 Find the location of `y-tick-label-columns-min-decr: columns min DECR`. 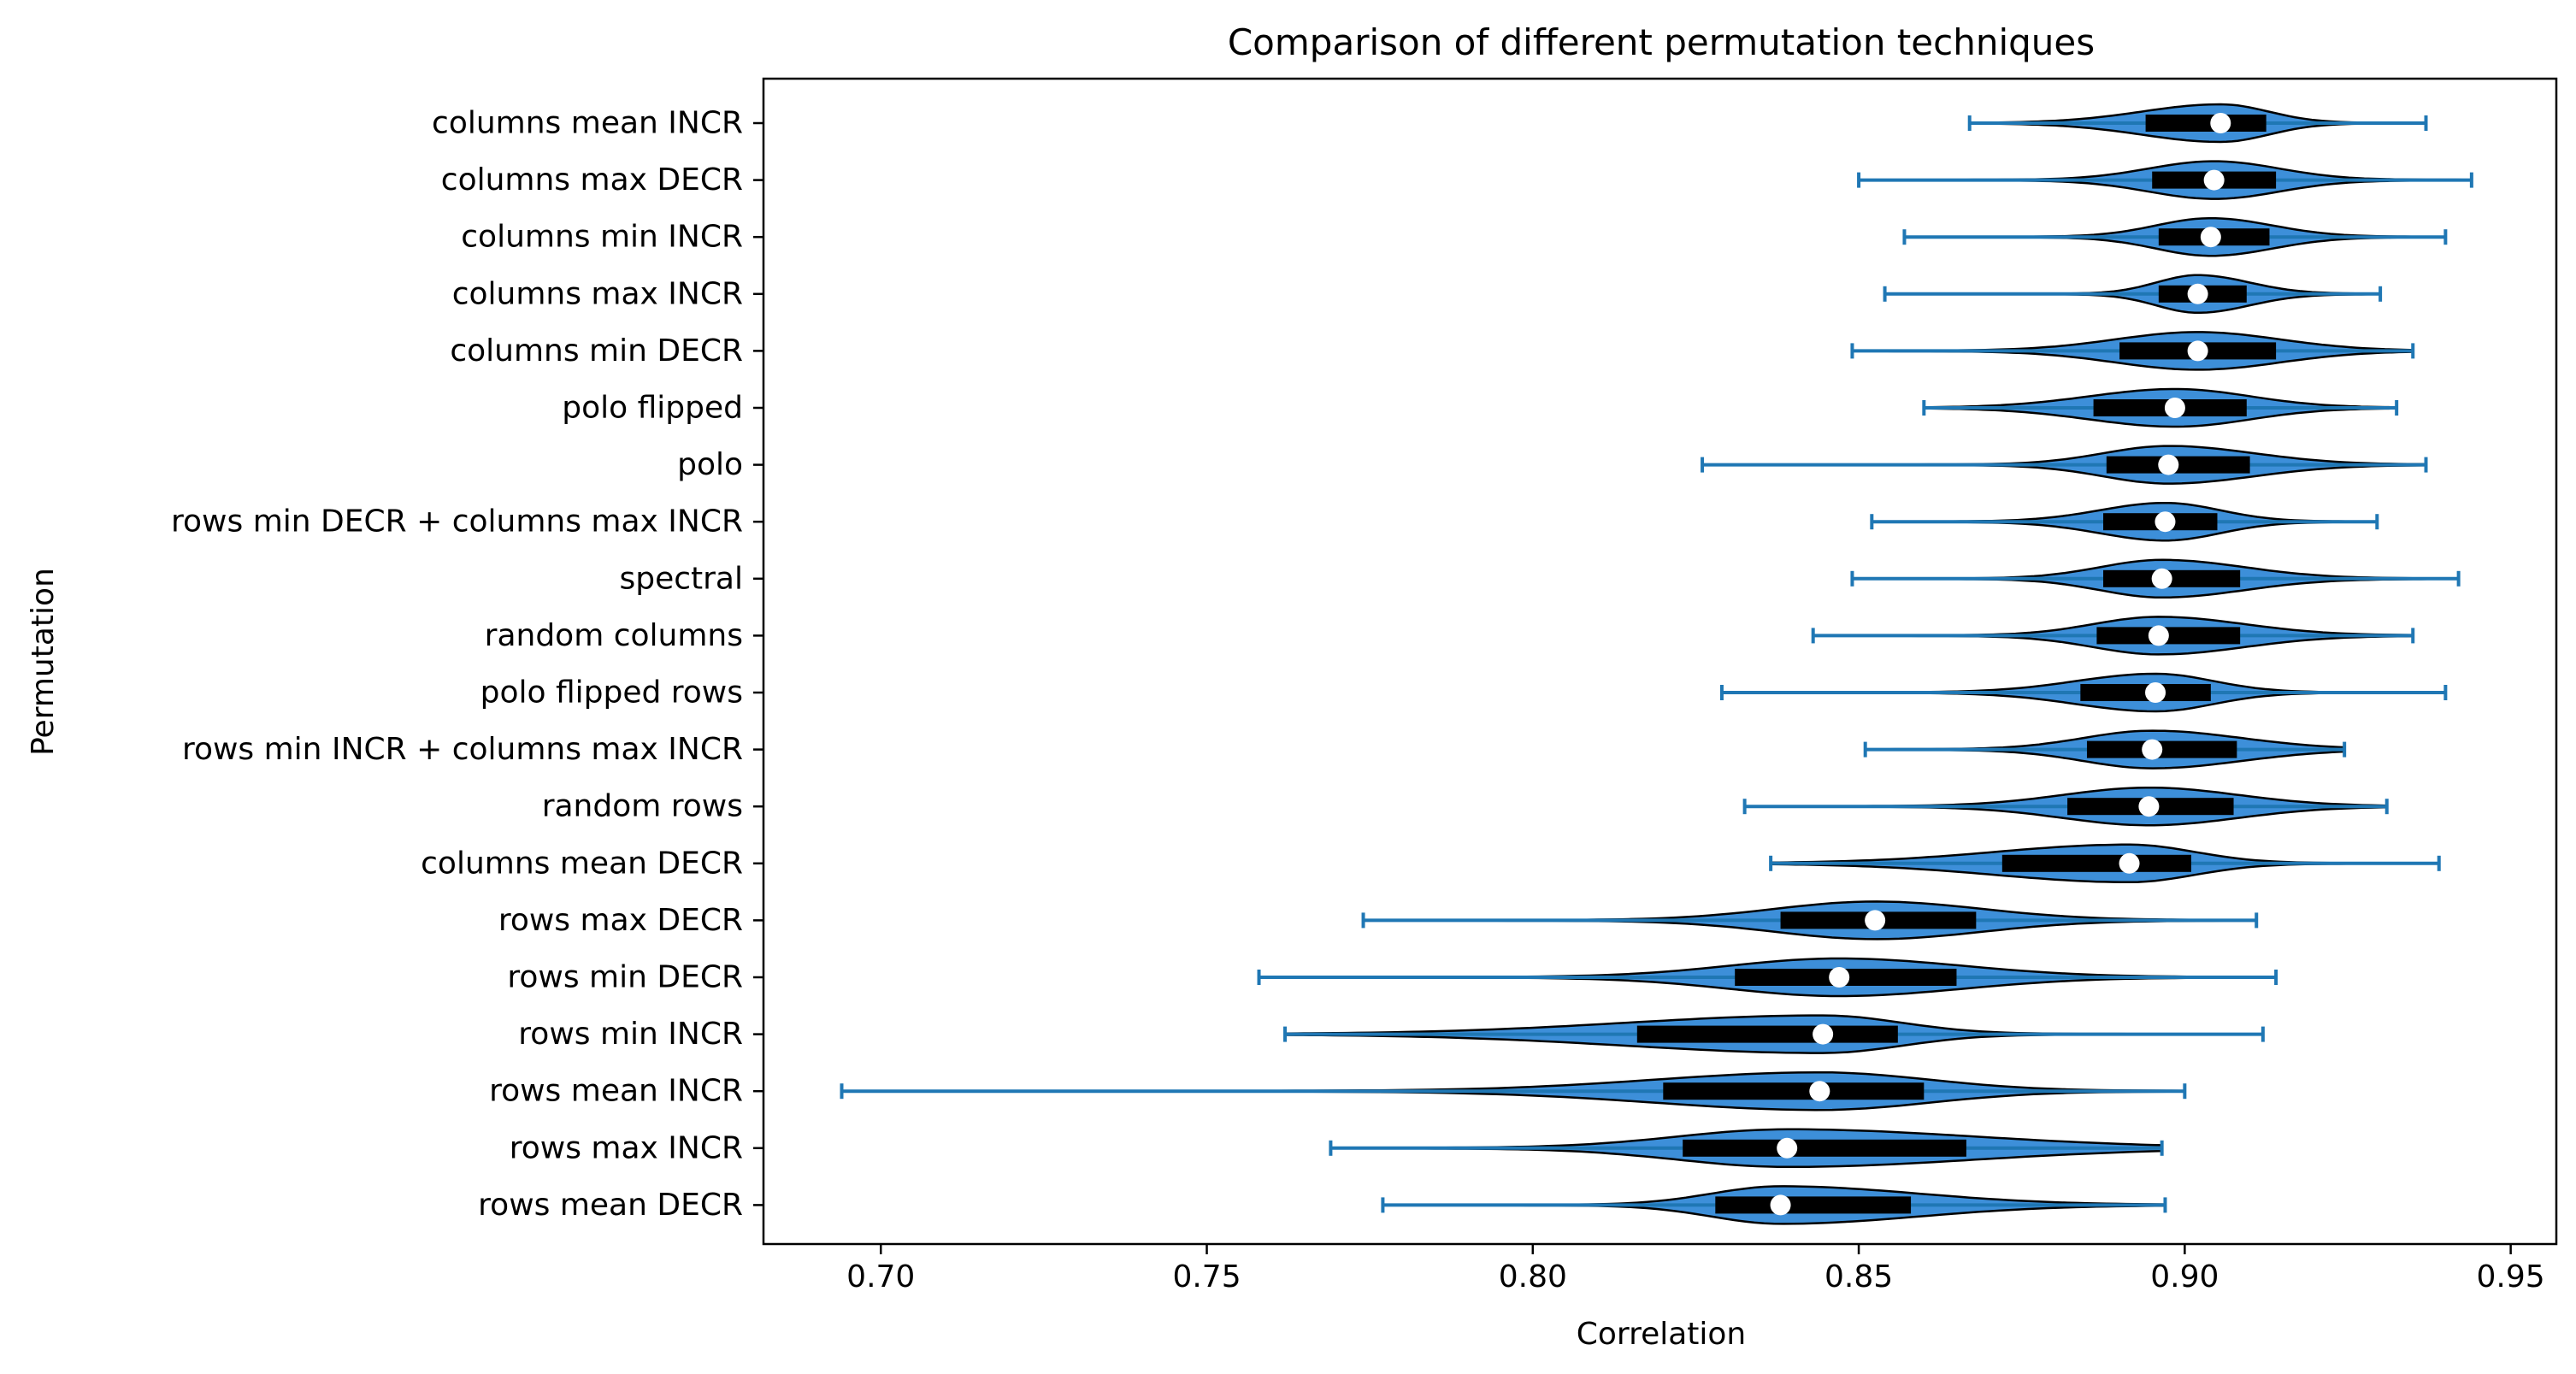

y-tick-label-columns-min-decr: columns min DECR is located at coordinates (596, 351).